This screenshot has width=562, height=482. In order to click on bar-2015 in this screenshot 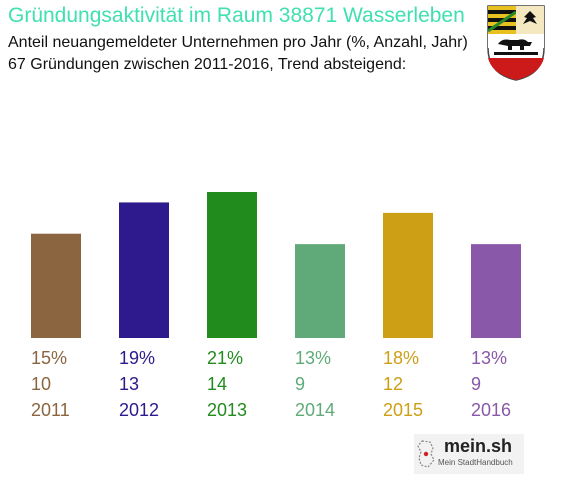, I will do `click(408, 275)`.